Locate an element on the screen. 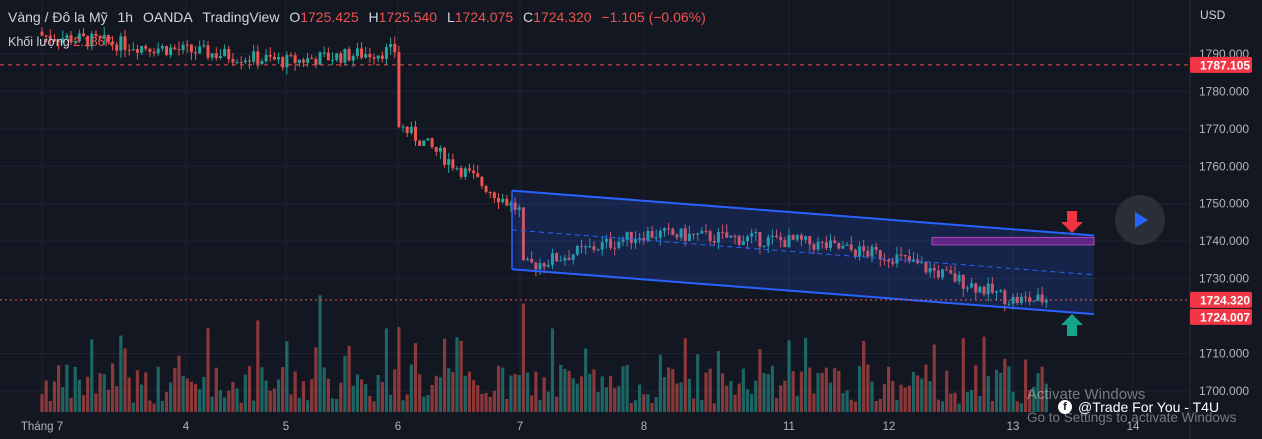  interval: 1h is located at coordinates (125, 17).